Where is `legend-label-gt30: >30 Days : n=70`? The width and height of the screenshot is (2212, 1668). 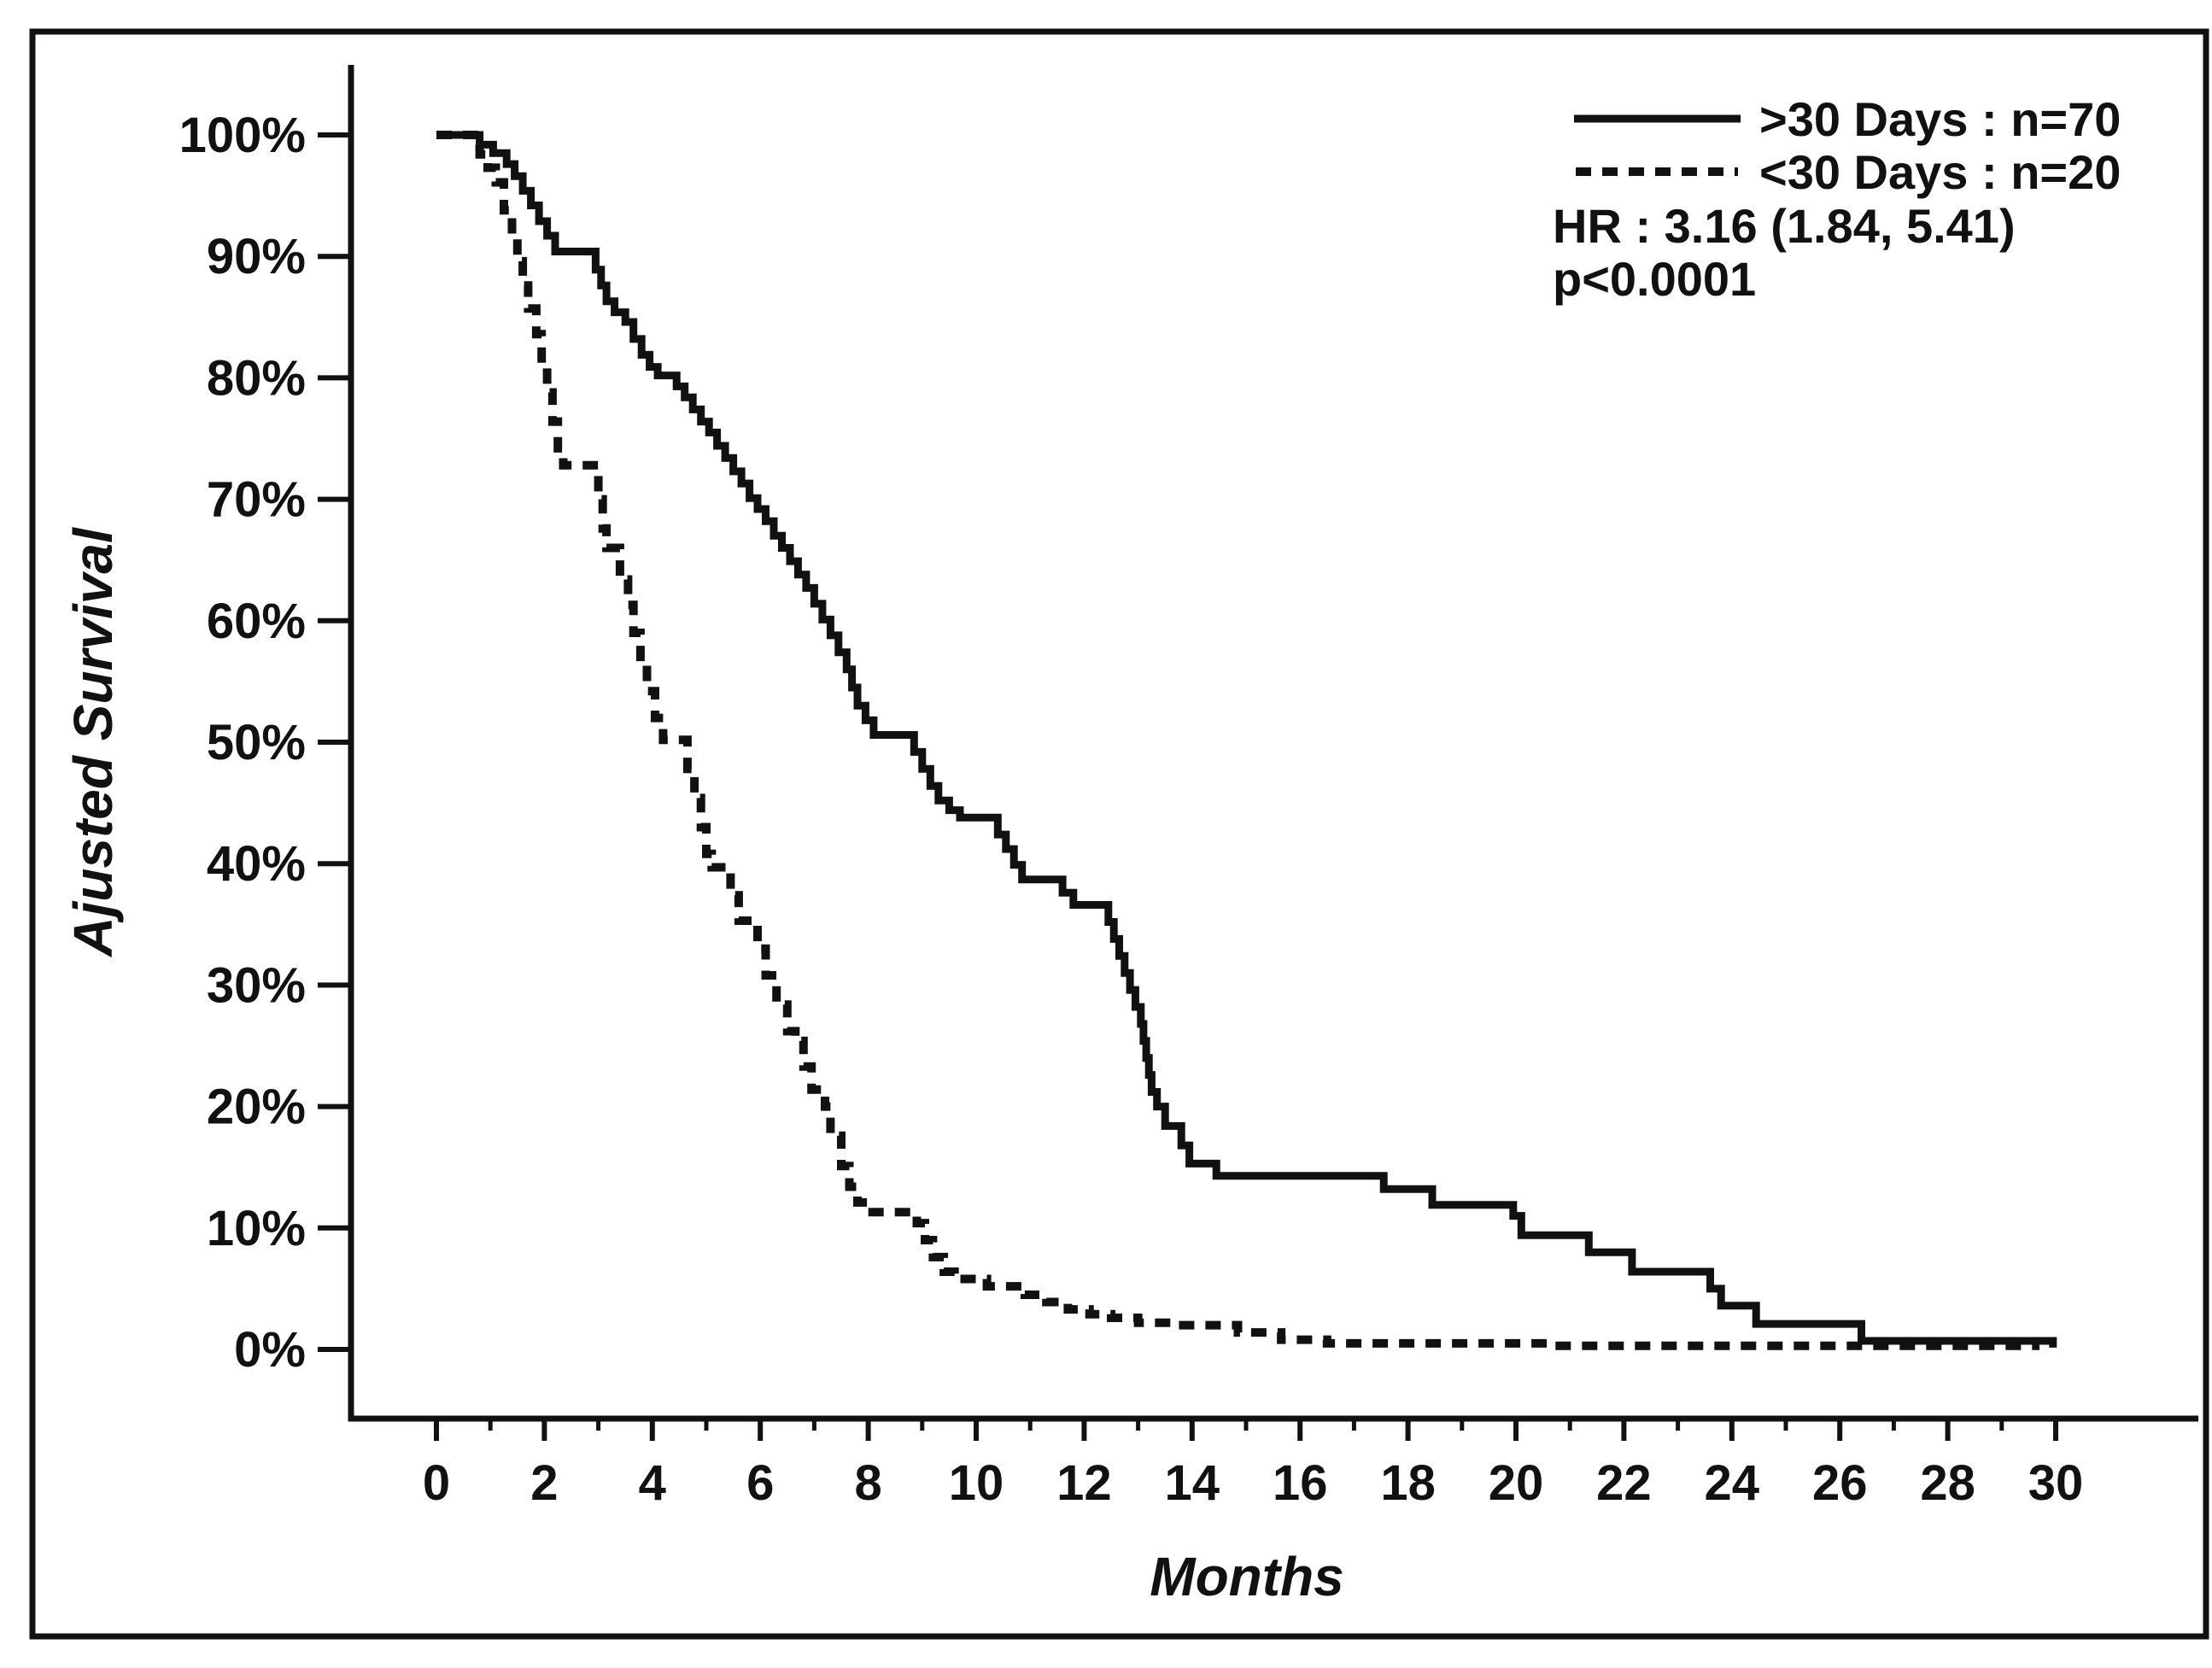 legend-label-gt30: >30 Days : n=70 is located at coordinates (1940, 119).